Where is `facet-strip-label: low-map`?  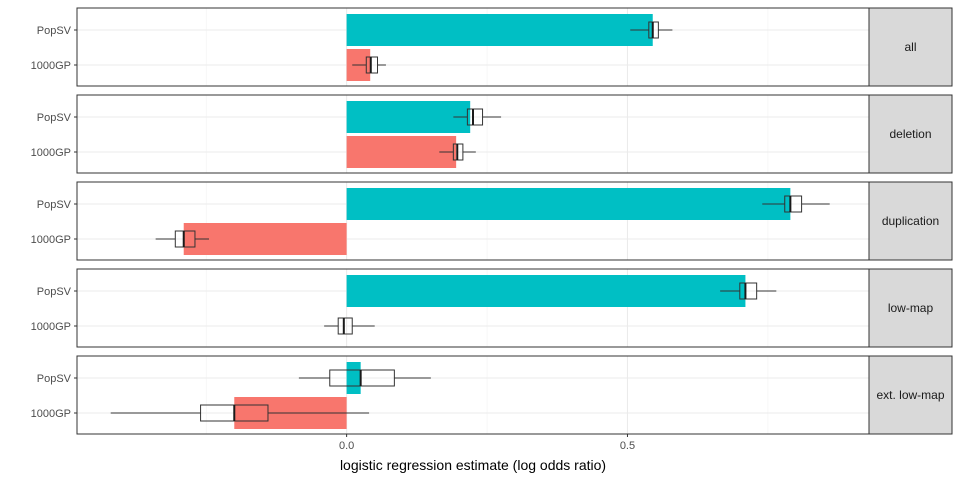 facet-strip-label: low-map is located at coordinates (911, 308).